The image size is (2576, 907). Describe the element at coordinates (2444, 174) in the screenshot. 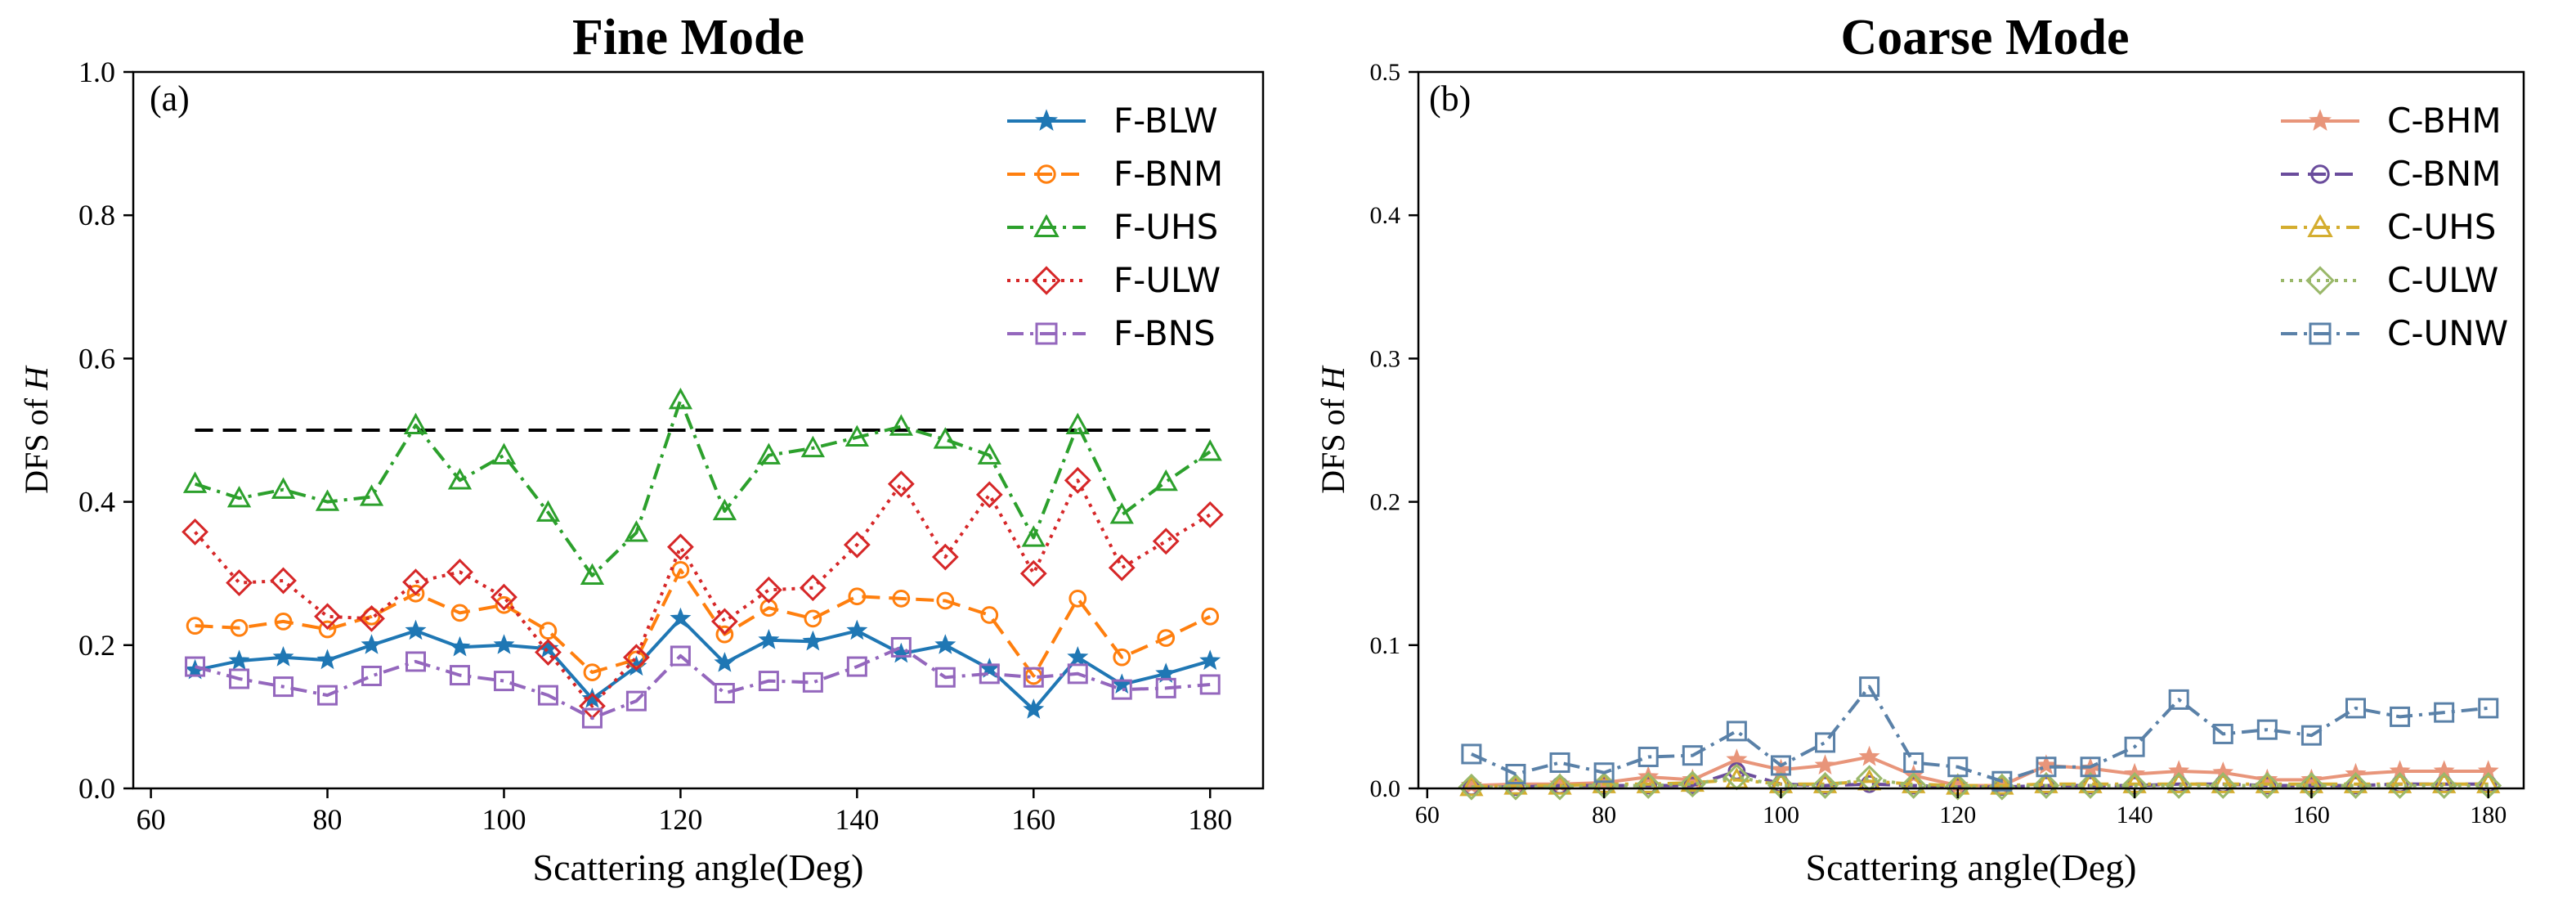

I see `legend-label: C-BNM` at that location.